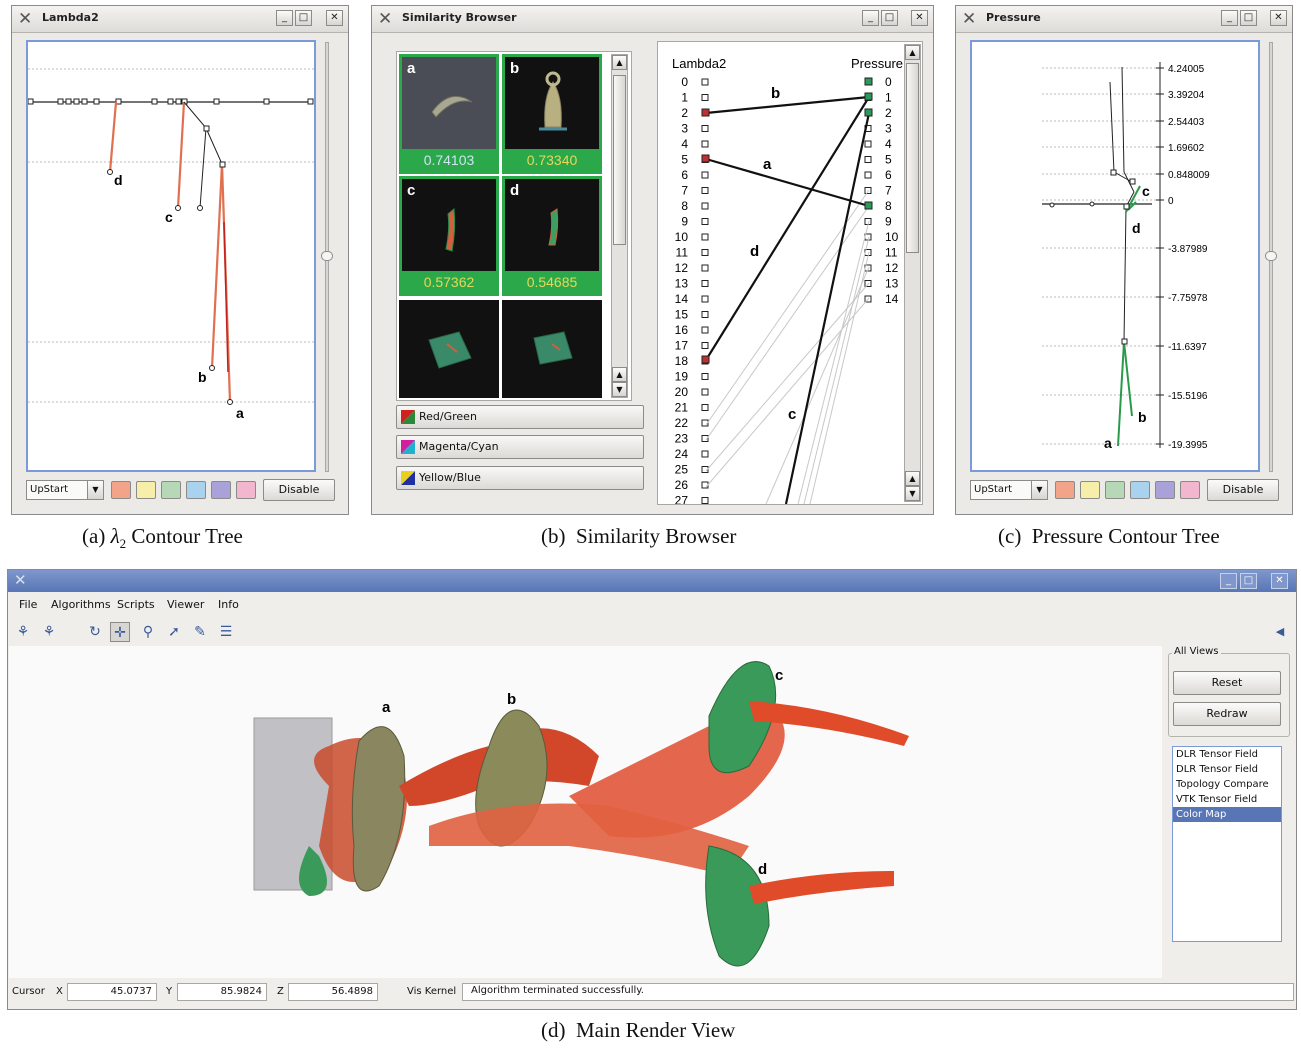 The width and height of the screenshot is (1301, 1048). Describe the element at coordinates (552, 349) in the screenshot. I see `thumbnail-f` at that location.